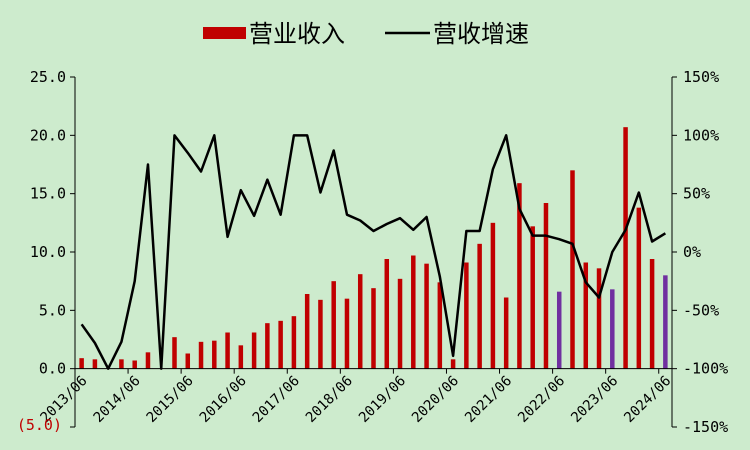  What do you see at coordinates (48, 135) in the screenshot?
I see `left-tick-label: 20.0` at bounding box center [48, 135].